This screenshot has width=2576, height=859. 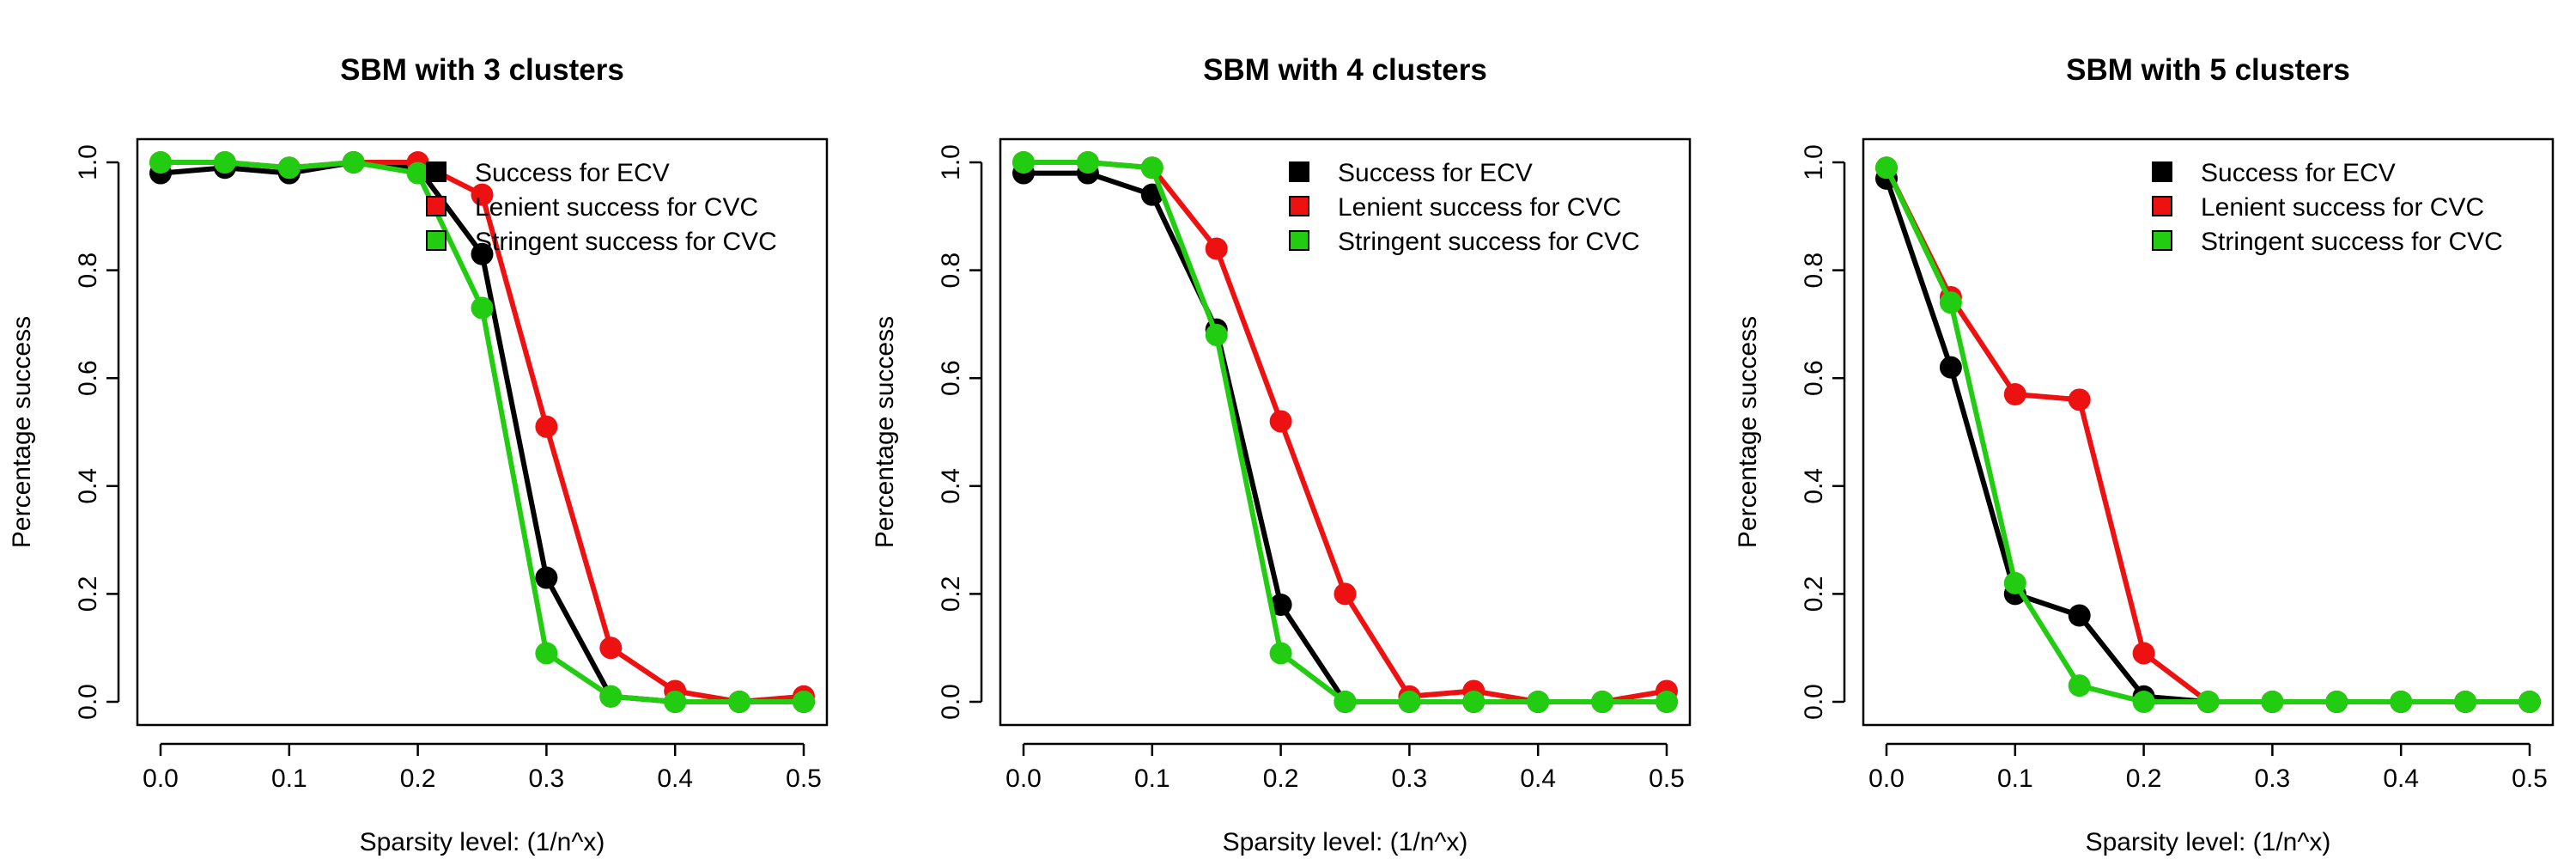 What do you see at coordinates (482, 70) in the screenshot?
I see `chart-title: SBM with 3 clusters` at bounding box center [482, 70].